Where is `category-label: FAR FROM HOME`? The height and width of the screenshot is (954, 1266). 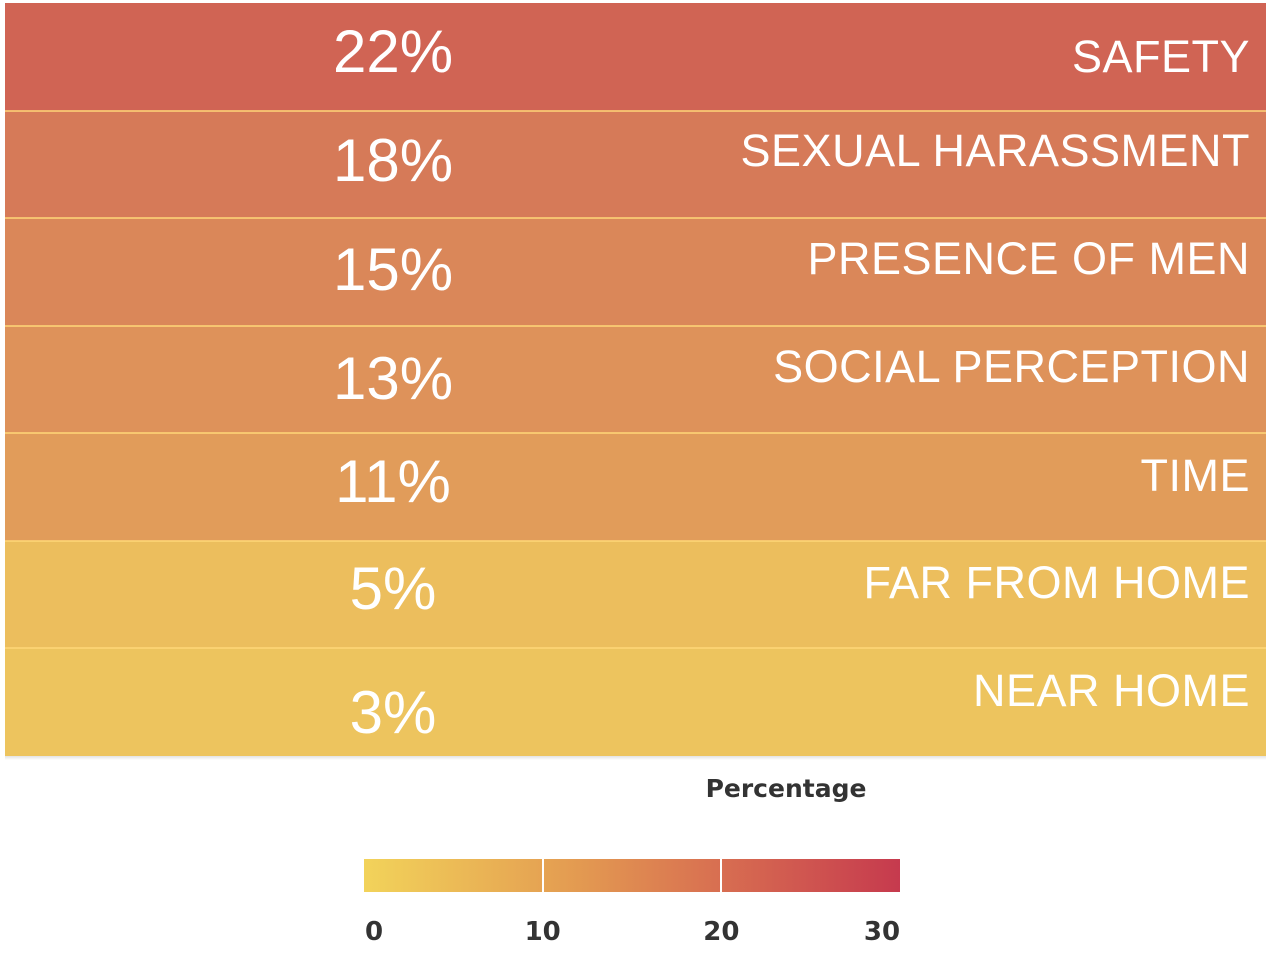 category-label: FAR FROM HOME is located at coordinates (1056, 582).